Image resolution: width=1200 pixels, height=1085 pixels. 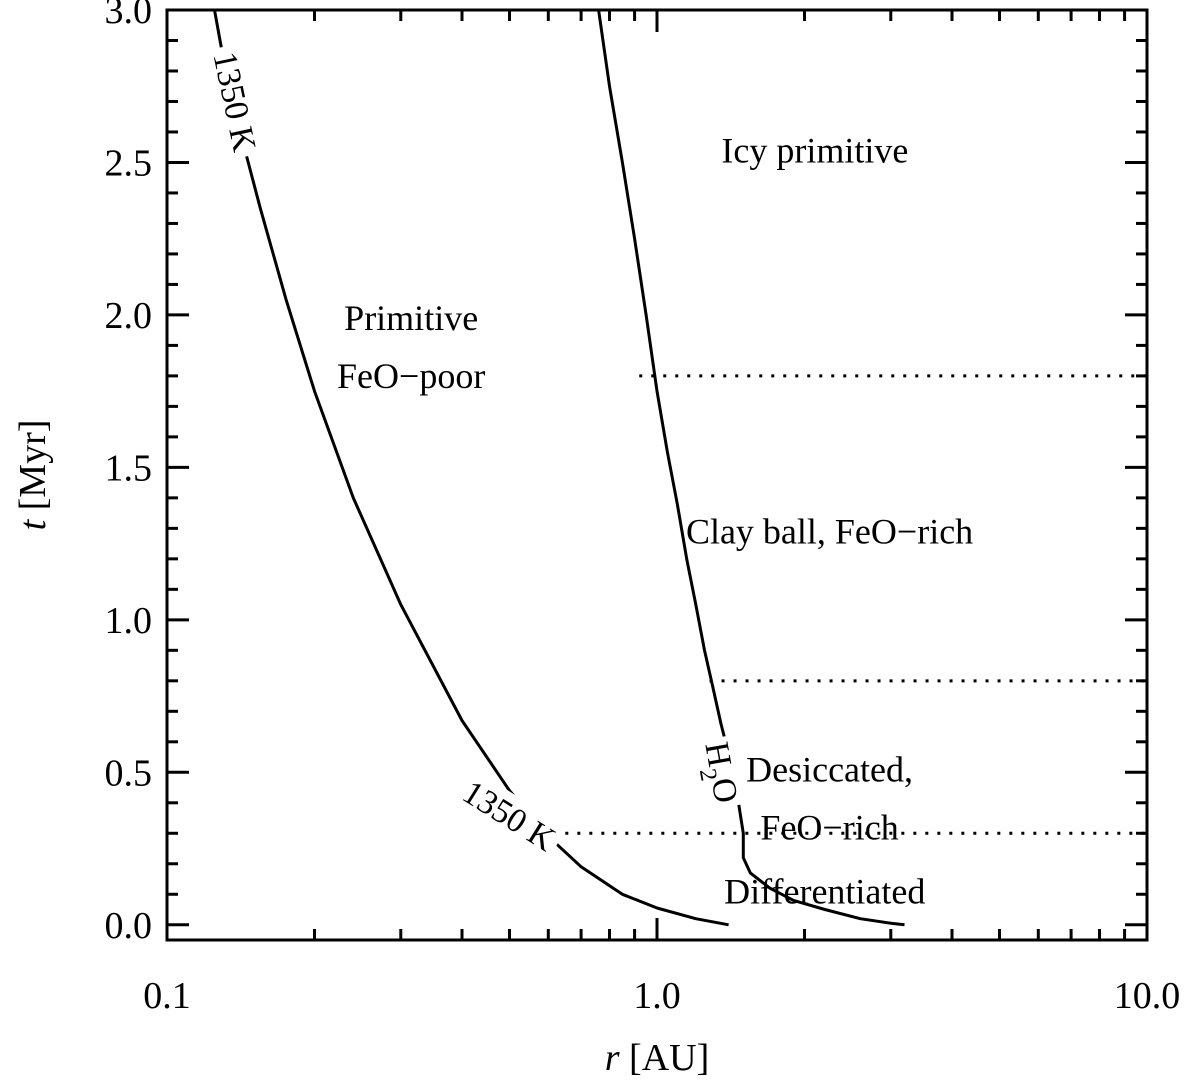 I want to click on x-tick-label: 0.1, so click(x=167, y=996).